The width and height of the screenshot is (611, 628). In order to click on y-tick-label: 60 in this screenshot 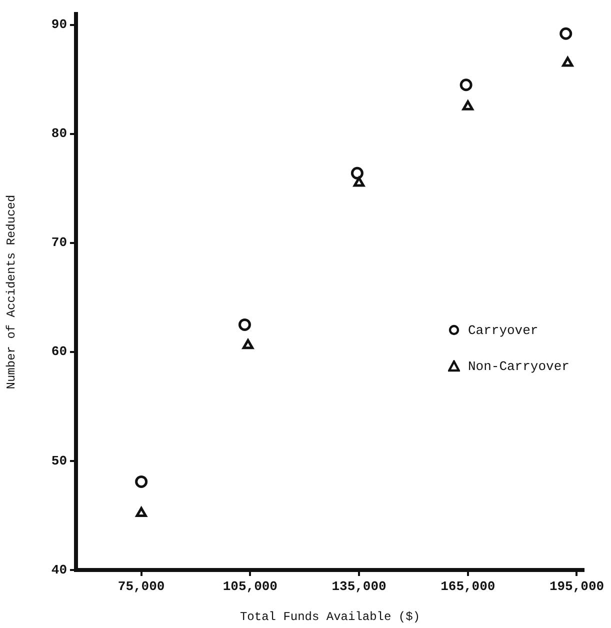, I will do `click(59, 352)`.